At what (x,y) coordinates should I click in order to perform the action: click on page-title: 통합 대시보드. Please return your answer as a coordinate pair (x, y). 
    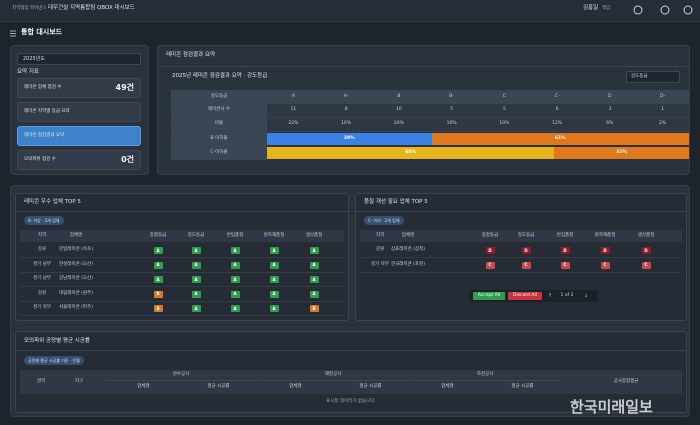
    Looking at the image, I should click on (42, 32).